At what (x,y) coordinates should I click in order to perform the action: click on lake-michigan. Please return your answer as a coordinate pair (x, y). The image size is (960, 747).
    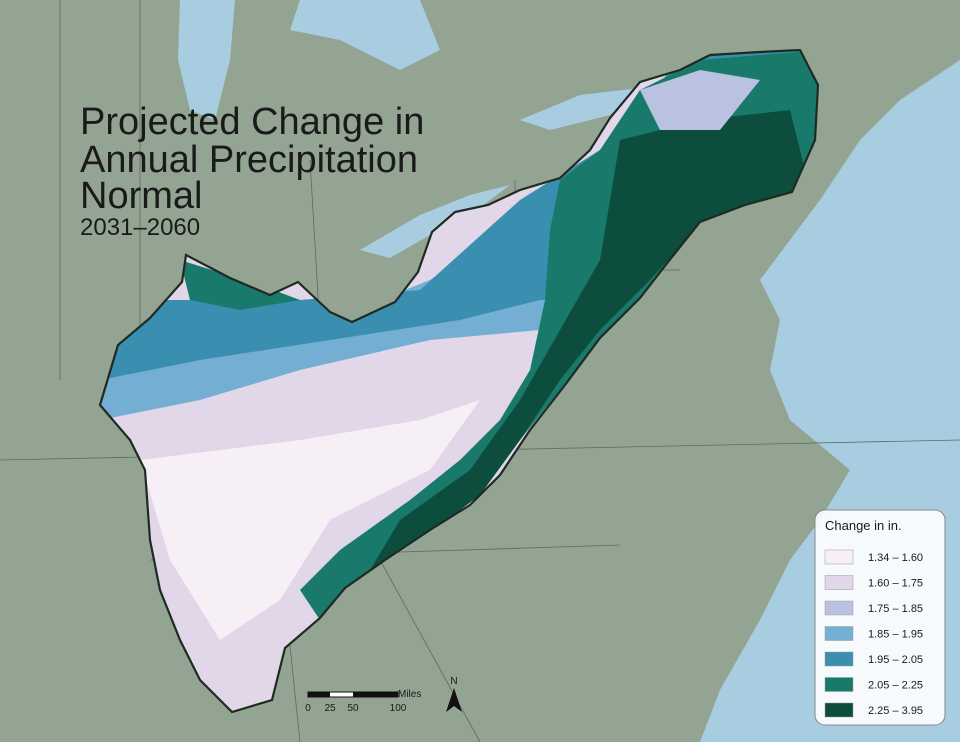
    Looking at the image, I should click on (206, 60).